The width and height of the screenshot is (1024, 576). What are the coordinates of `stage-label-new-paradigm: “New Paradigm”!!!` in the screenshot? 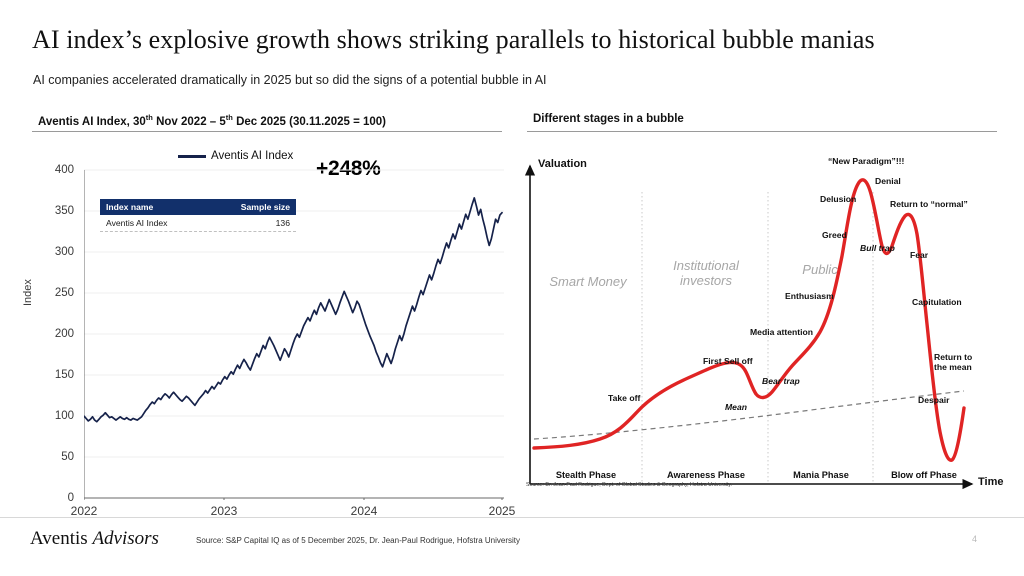 It's located at (866, 161).